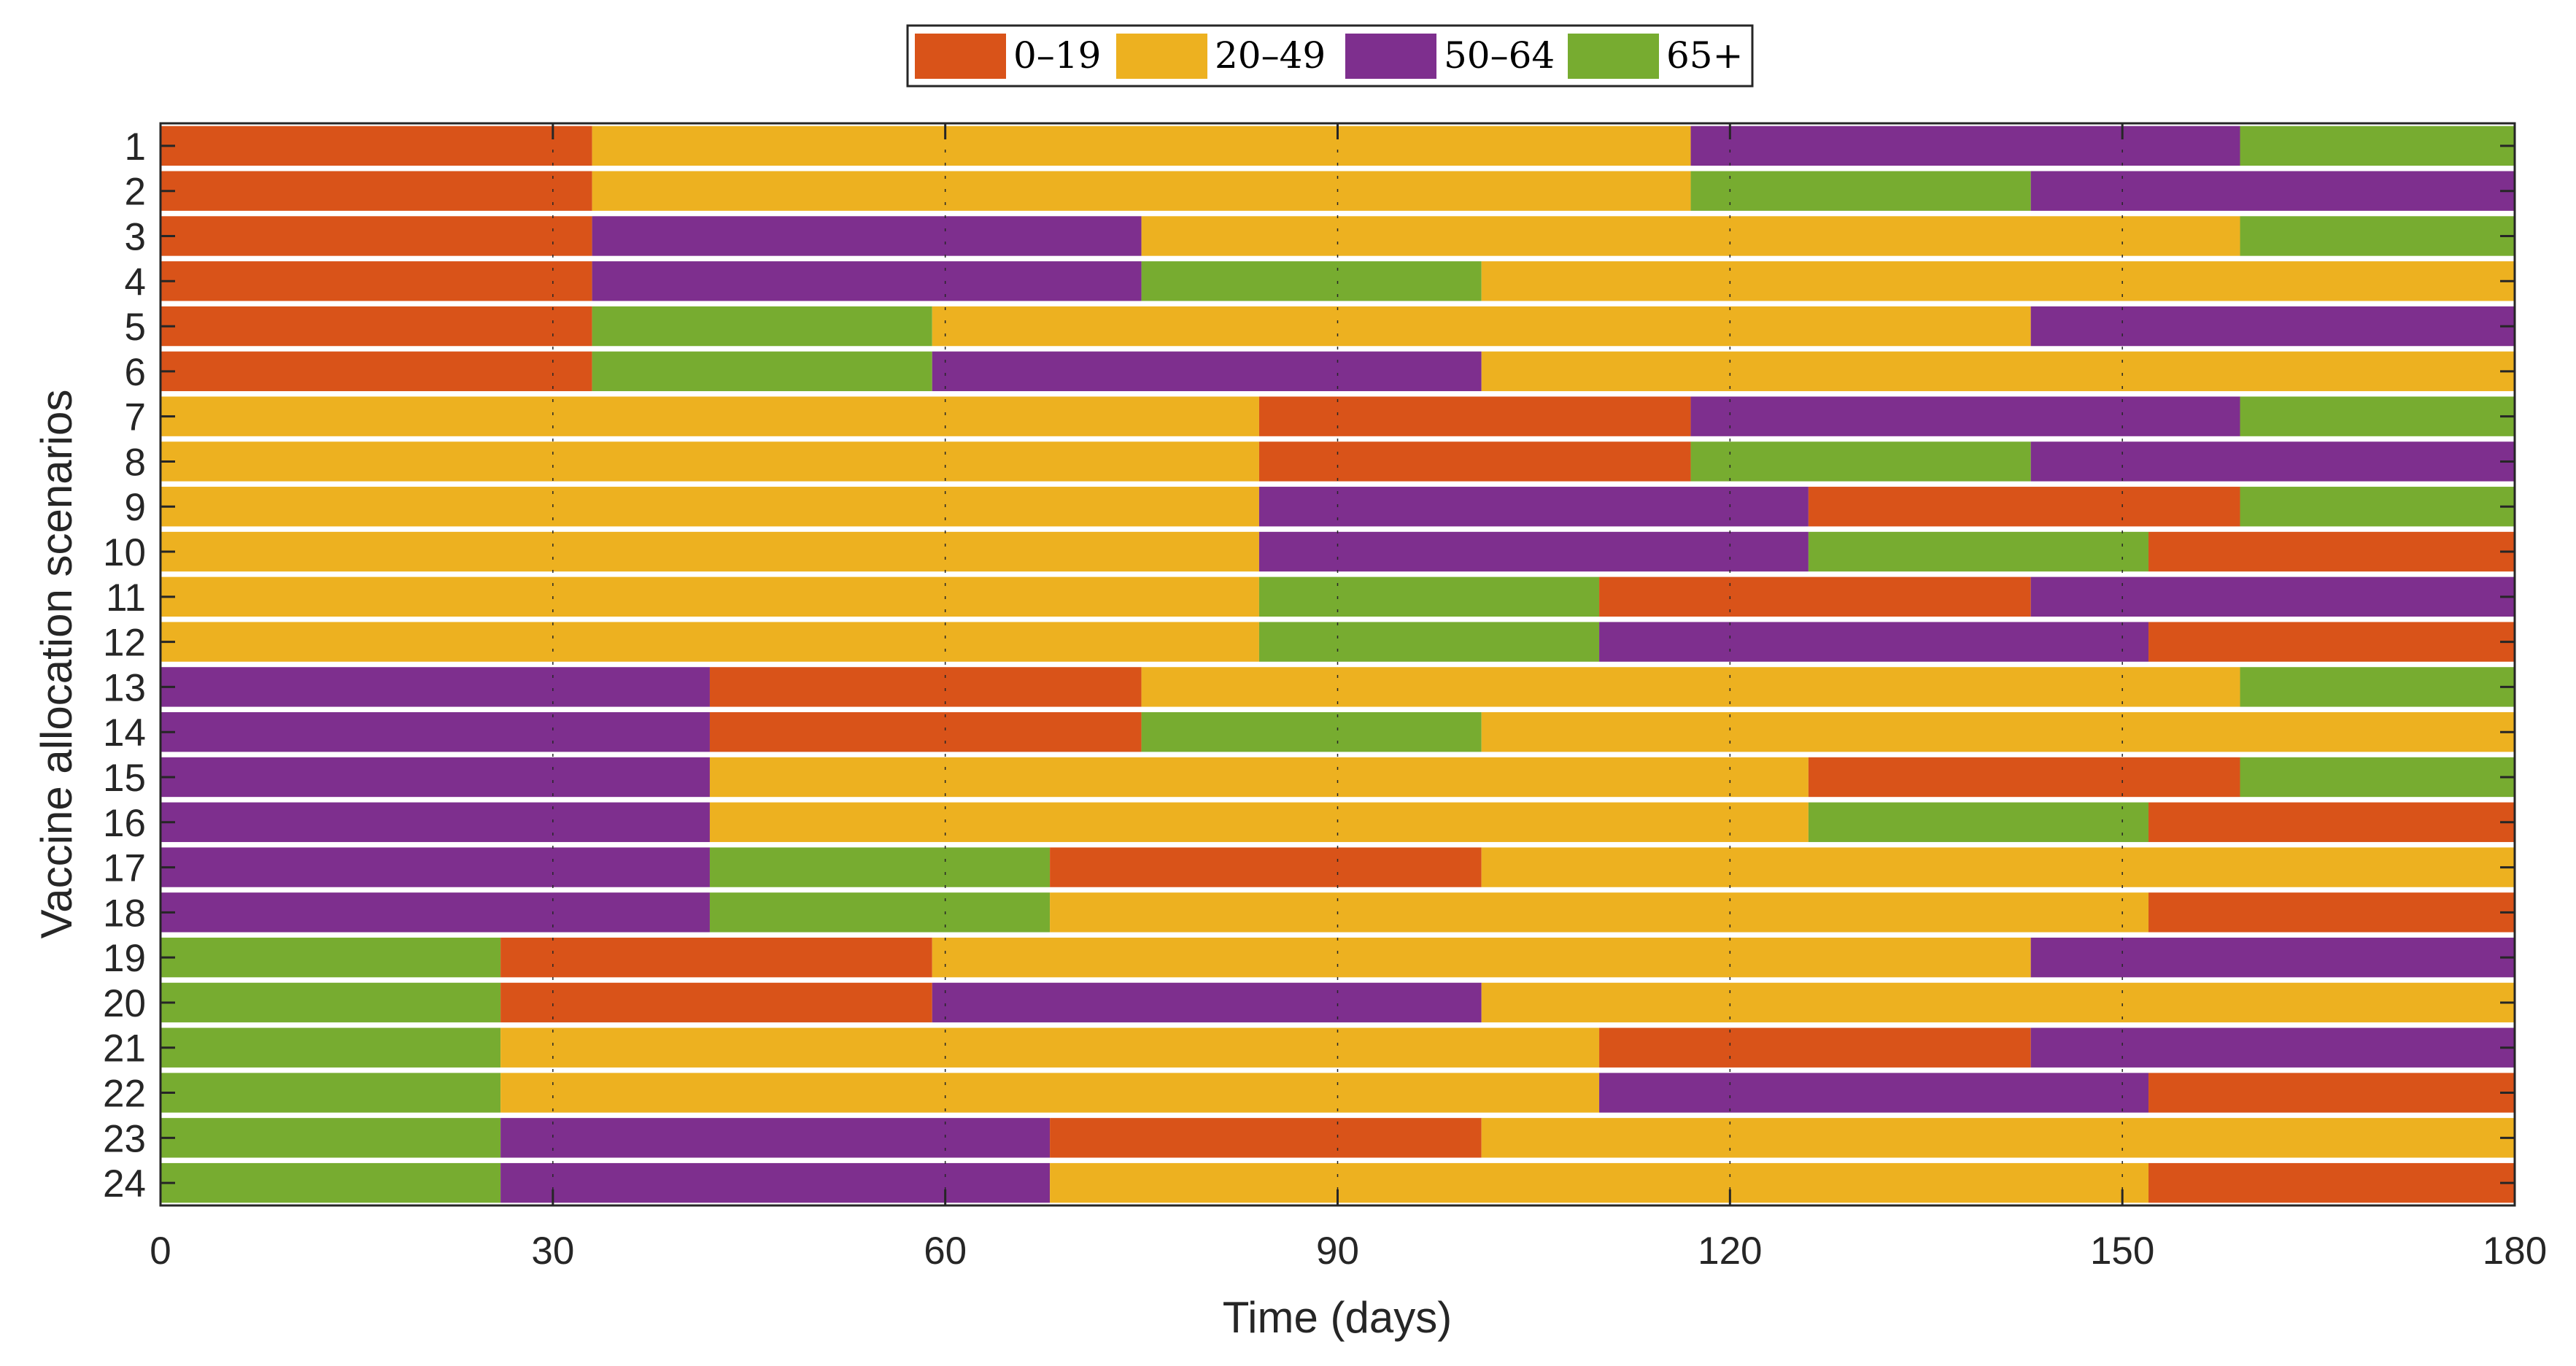 This screenshot has width=2576, height=1366. Describe the element at coordinates (2377, 146) in the screenshot. I see `bar-scenario-1-d` at that location.